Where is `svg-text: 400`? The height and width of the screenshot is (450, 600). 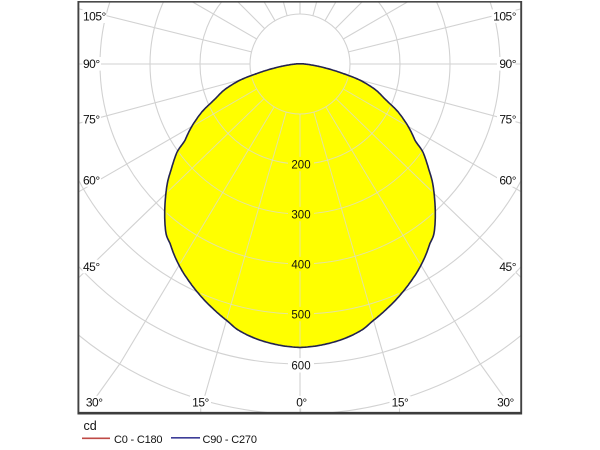 svg-text: 400 is located at coordinates (300, 265).